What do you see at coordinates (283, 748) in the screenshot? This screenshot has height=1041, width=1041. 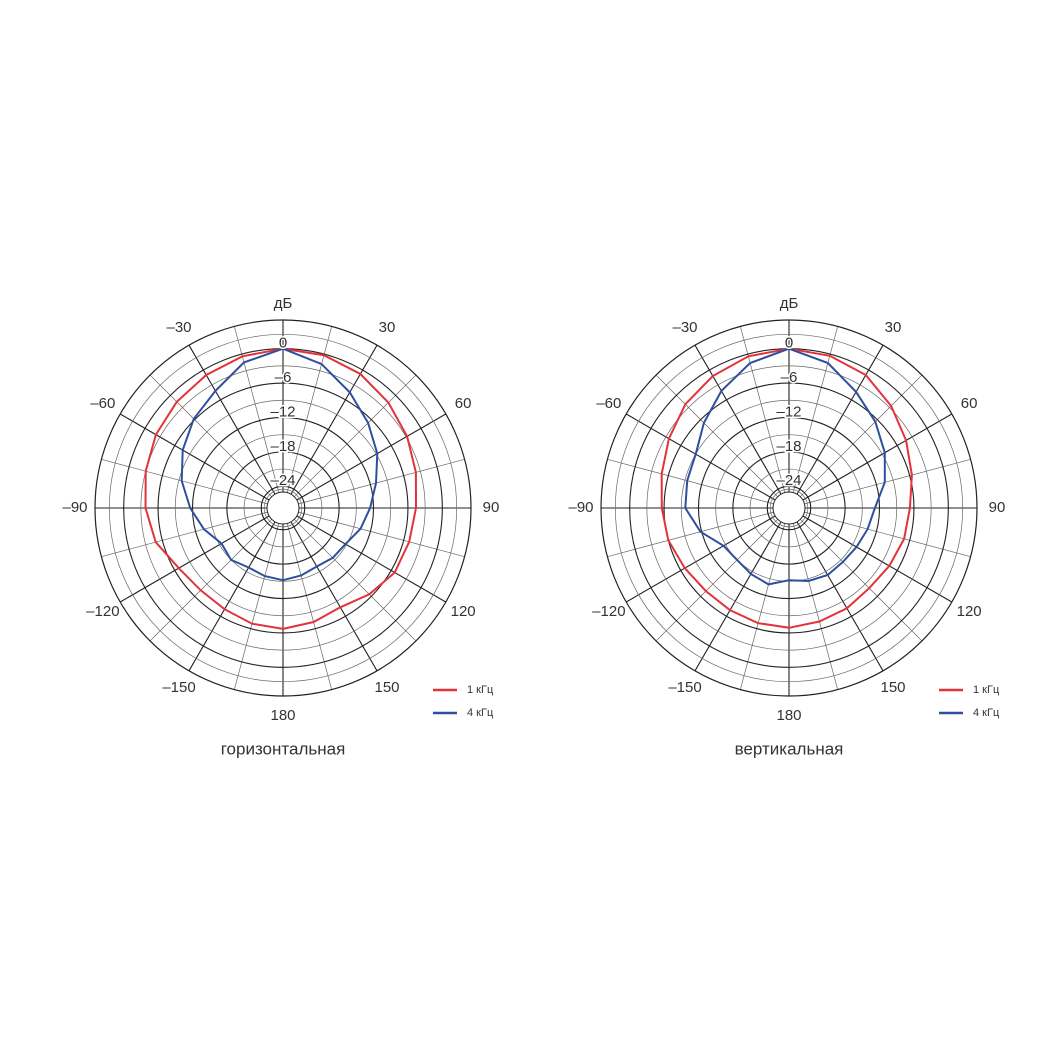 I see `chart-title: горизонтальная` at bounding box center [283, 748].